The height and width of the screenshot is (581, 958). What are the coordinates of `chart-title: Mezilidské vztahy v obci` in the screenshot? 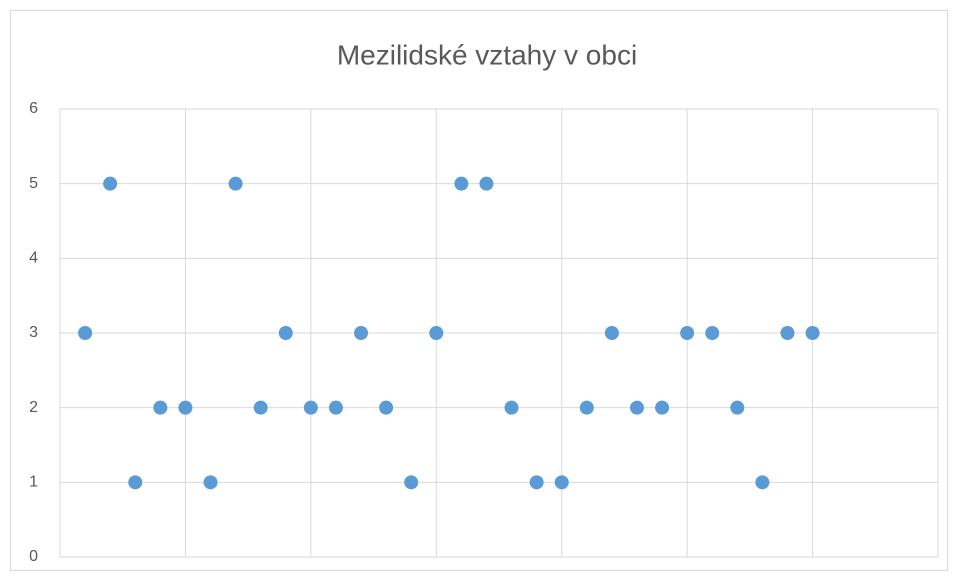 It's located at (487, 54).